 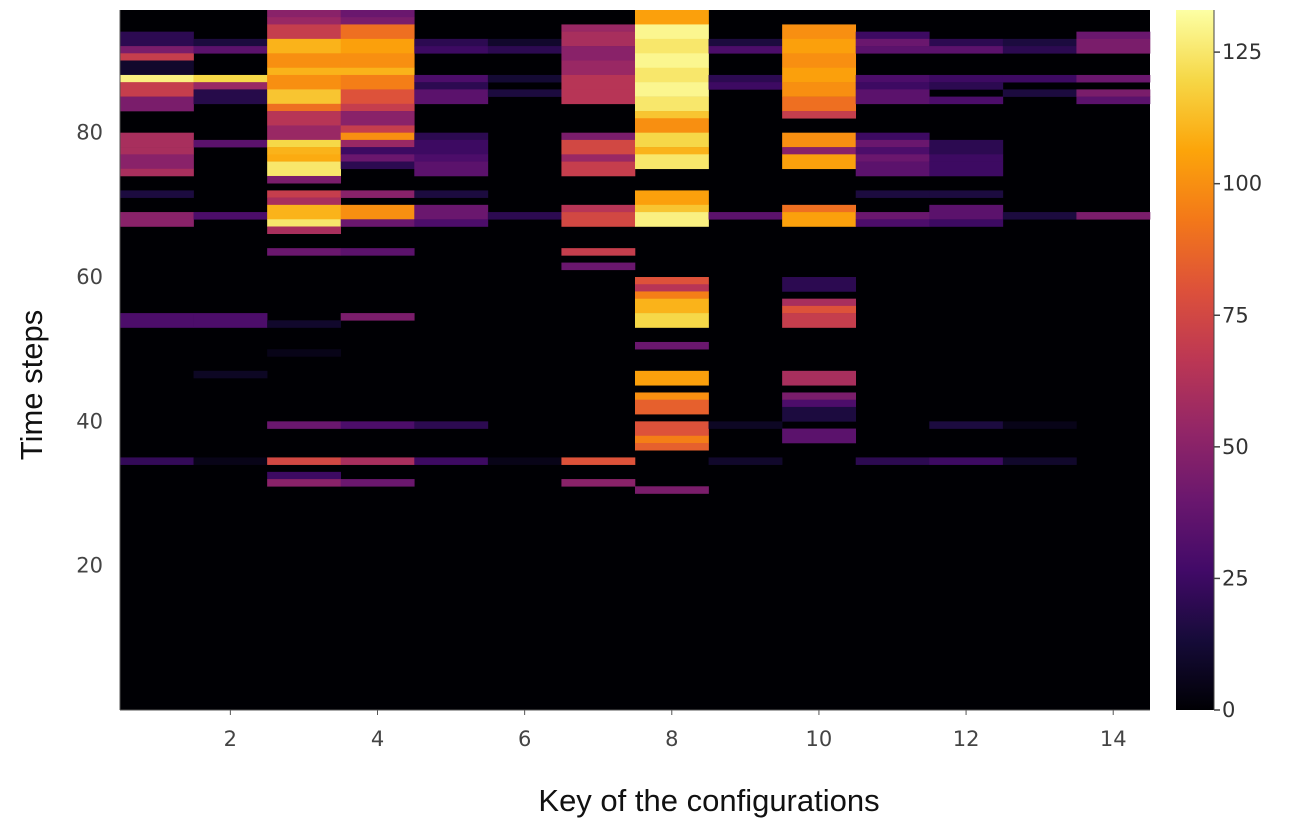 I want to click on colorbar-axis: 0 25 50 75 100 125, so click(x=1237, y=366).